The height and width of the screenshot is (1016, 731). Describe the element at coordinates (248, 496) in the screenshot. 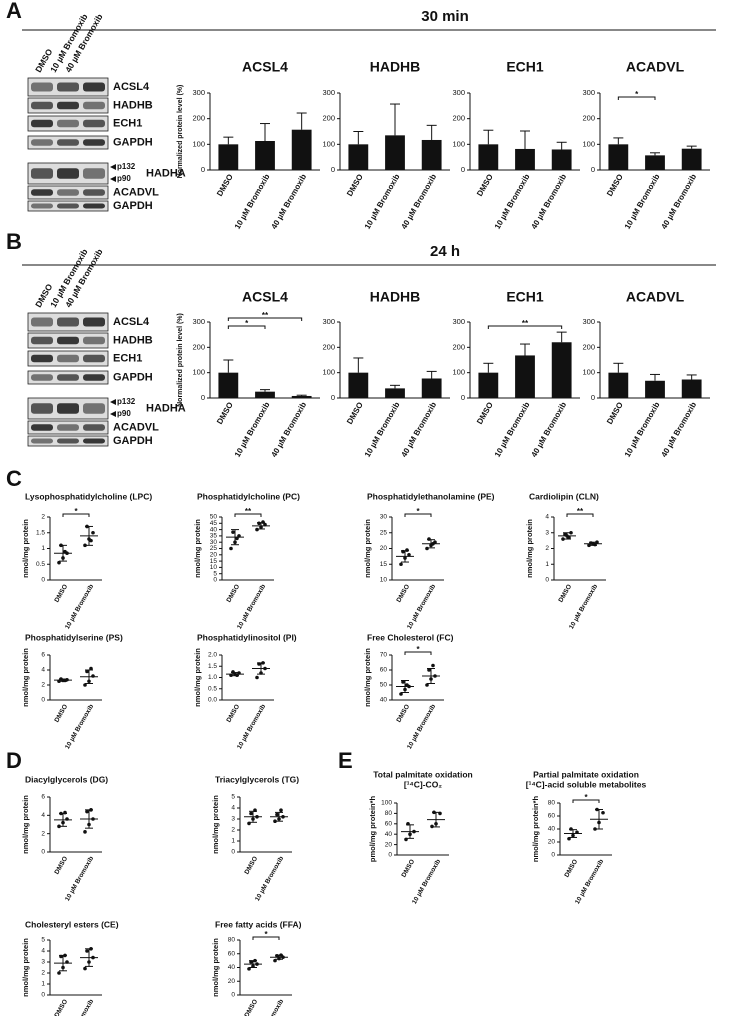

I see `chart-title: Phosphatidylcholine (PC)` at that location.